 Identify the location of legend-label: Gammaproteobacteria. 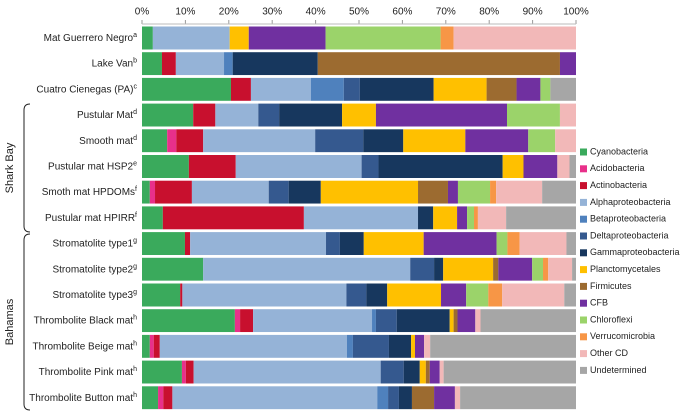
(635, 252).